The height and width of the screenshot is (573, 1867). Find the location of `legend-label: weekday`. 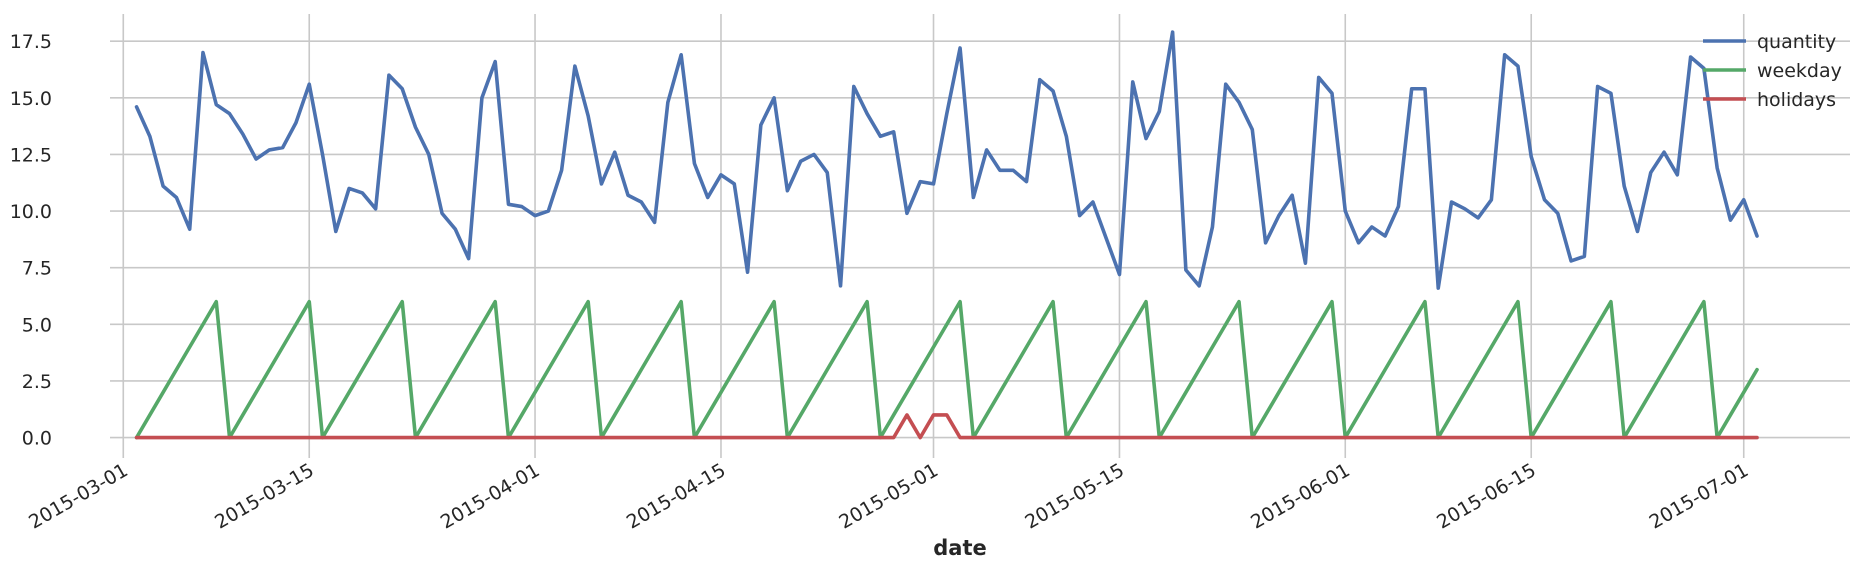

legend-label: weekday is located at coordinates (1799, 71).